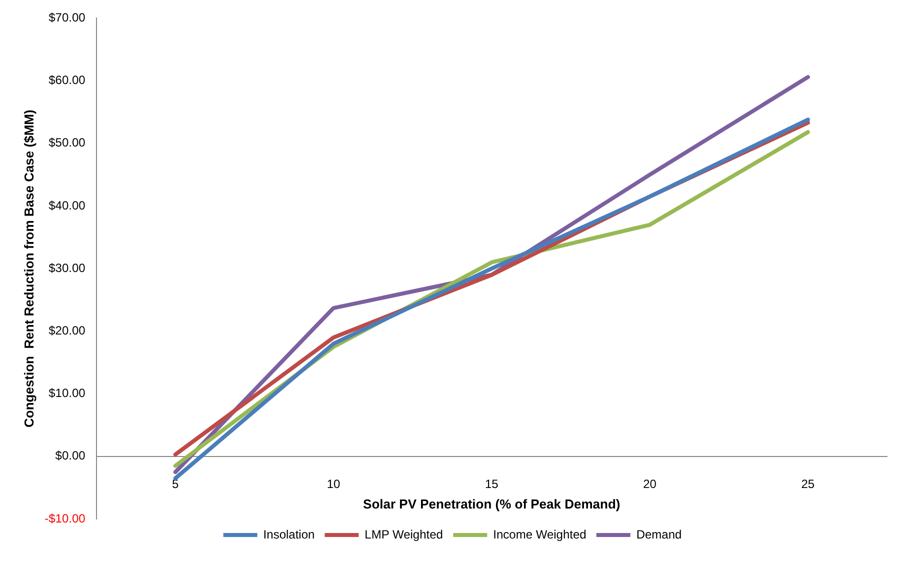 The image size is (909, 563). I want to click on y-tick-label: -$10.00, so click(65, 518).